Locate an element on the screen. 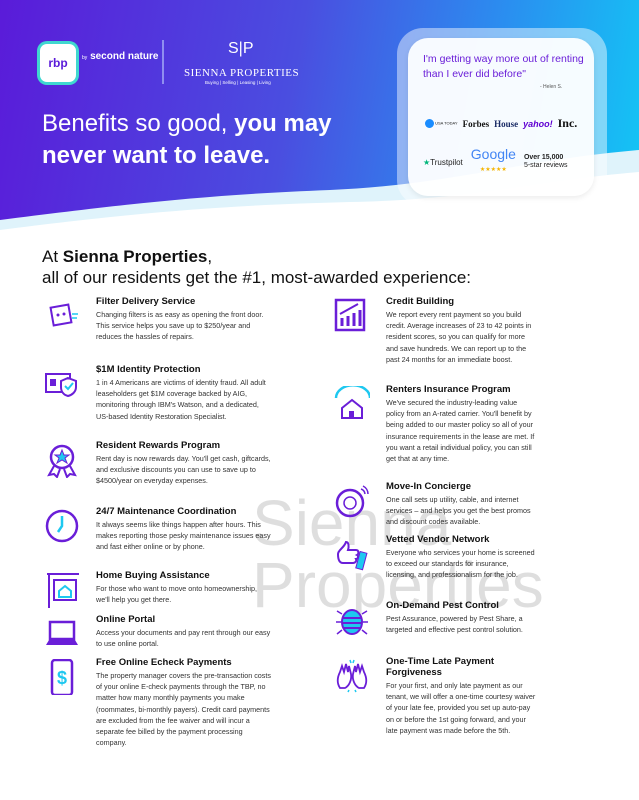  chart-growth-icon is located at coordinates (352, 316).